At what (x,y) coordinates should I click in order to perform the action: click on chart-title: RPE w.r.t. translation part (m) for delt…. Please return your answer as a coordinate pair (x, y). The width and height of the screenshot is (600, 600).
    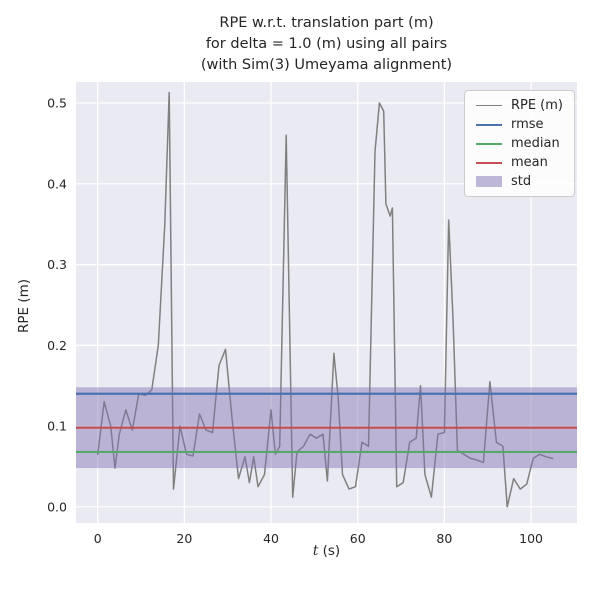
    Looking at the image, I should click on (326, 44).